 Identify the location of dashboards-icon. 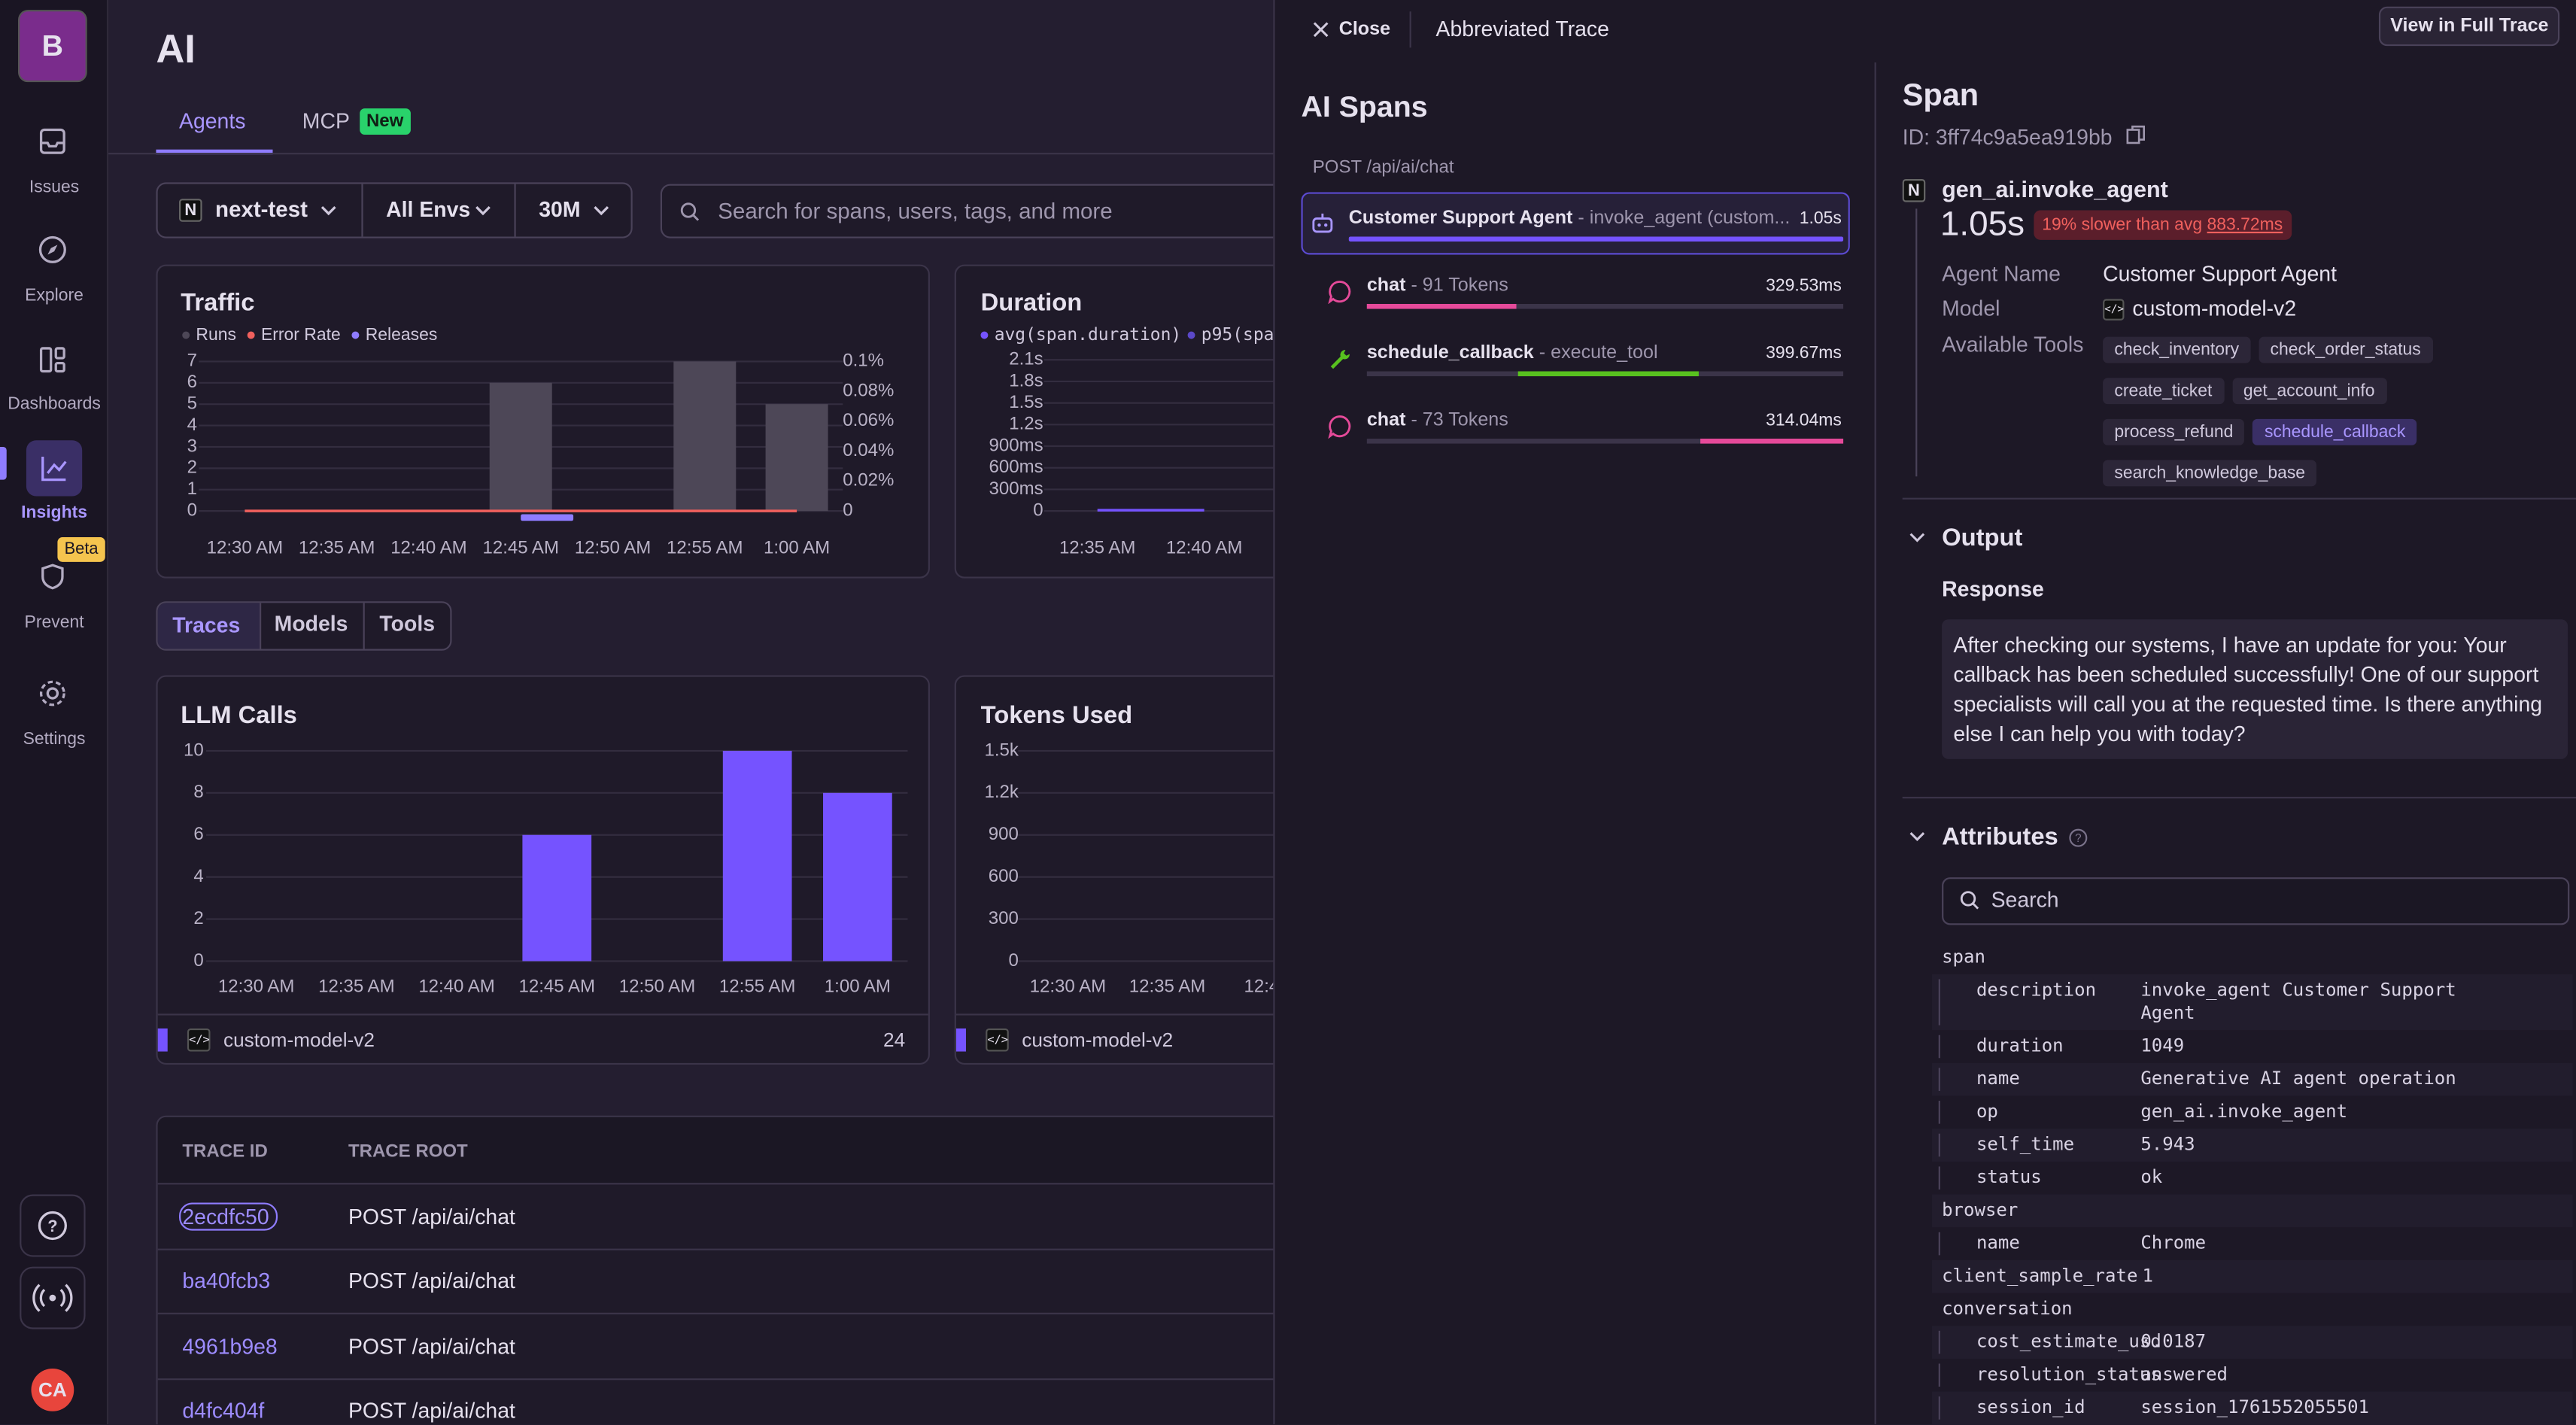
(52, 360).